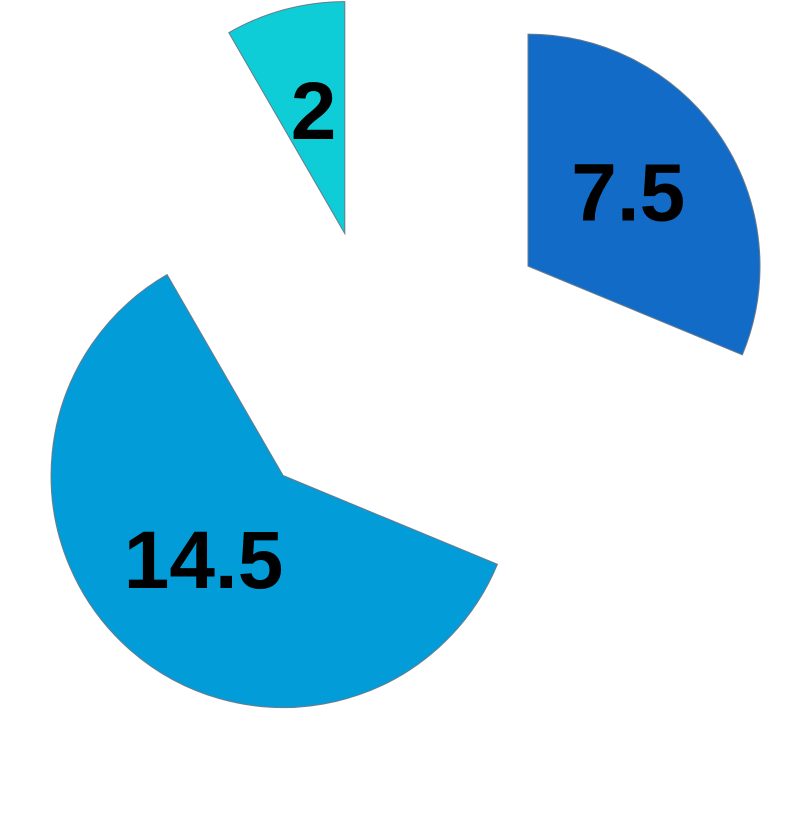  Describe the element at coordinates (628, 193) in the screenshot. I see `slice-value-label: 7.5` at that location.